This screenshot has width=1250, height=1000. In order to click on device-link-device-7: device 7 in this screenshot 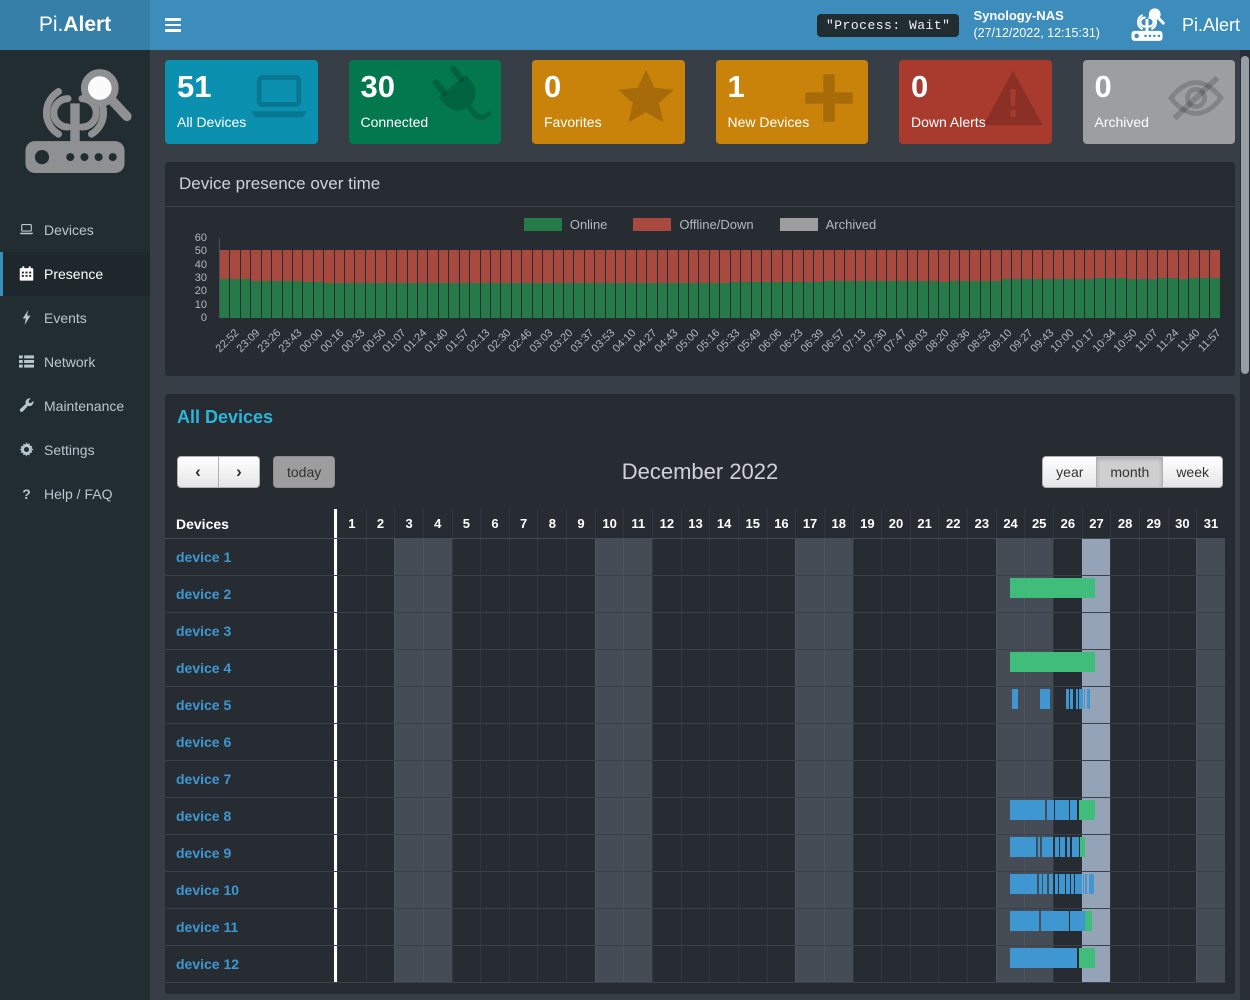, I will do `click(251, 779)`.